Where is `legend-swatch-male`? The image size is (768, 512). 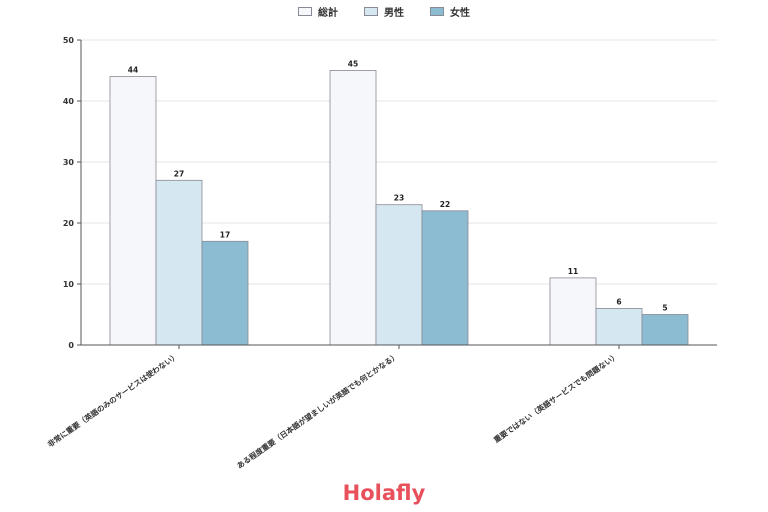 legend-swatch-male is located at coordinates (371, 11).